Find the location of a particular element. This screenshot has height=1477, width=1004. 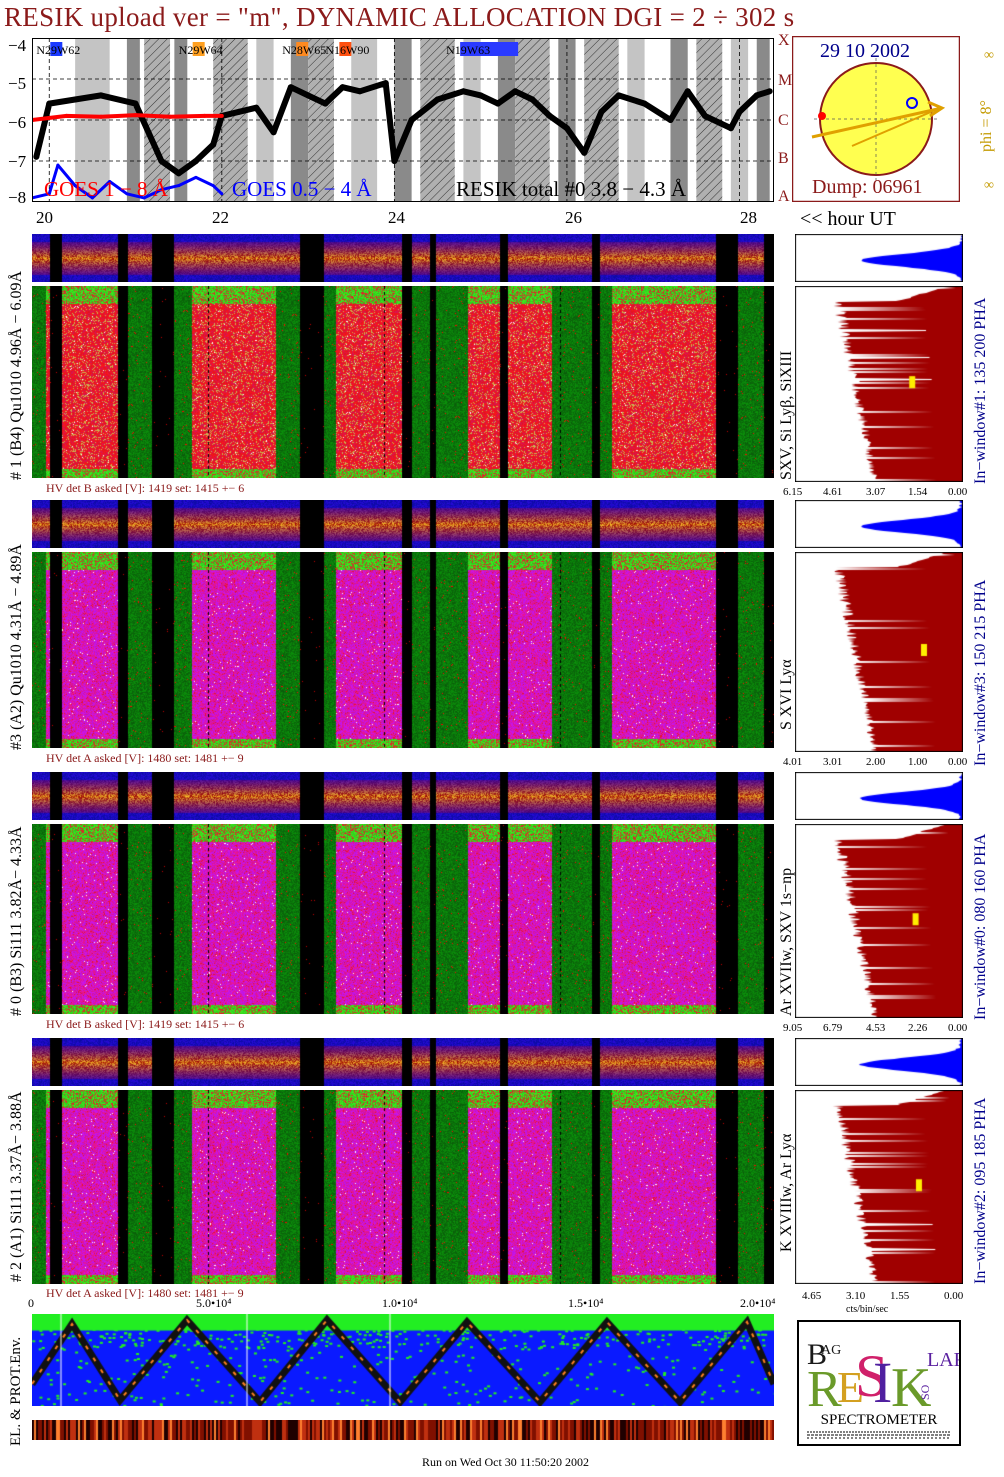

plot-frame is located at coordinates (403, 120).